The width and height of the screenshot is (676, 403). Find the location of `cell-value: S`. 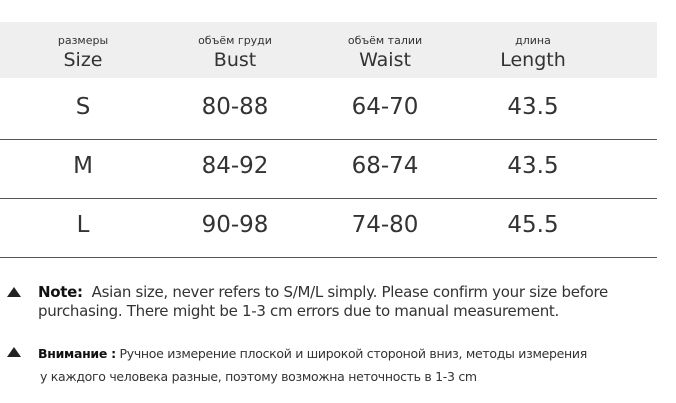

cell-value: S is located at coordinates (83, 107).